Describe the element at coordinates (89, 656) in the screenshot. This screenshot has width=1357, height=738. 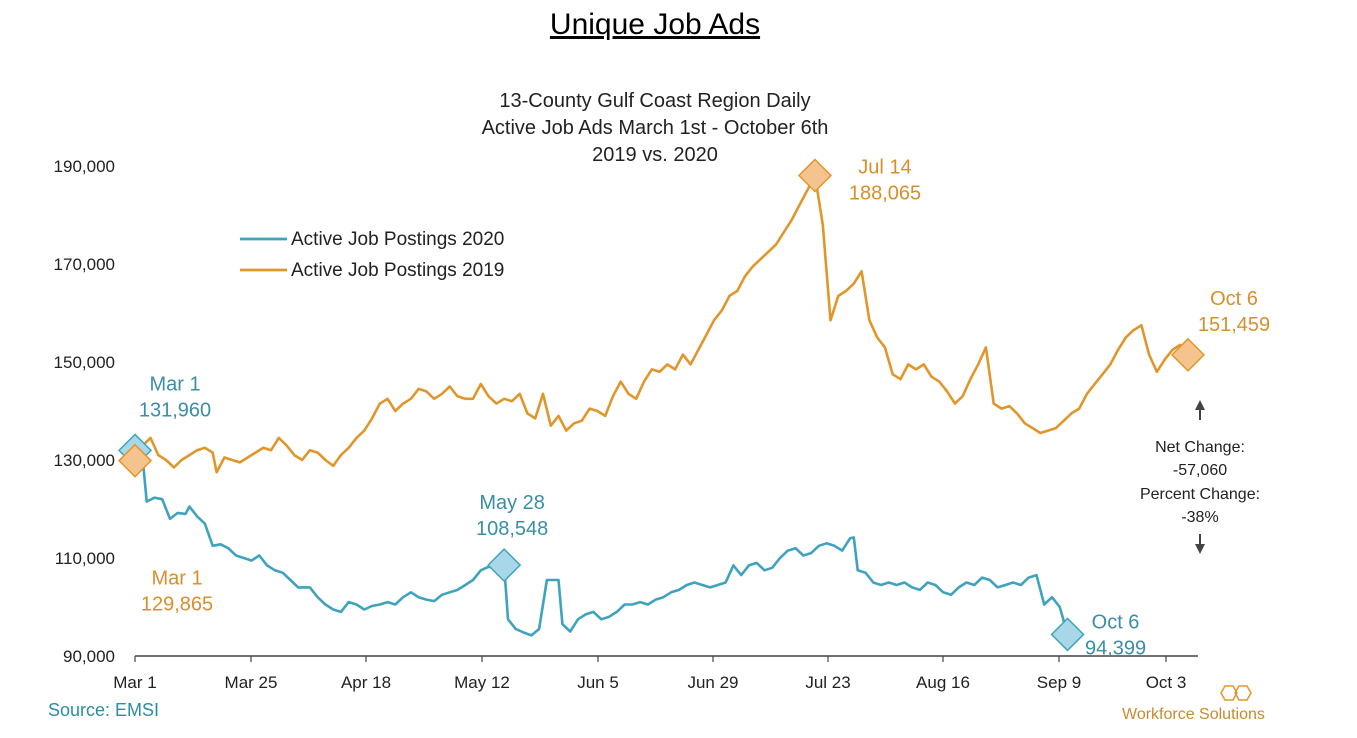
I see `y-tick-label: 90,000` at that location.